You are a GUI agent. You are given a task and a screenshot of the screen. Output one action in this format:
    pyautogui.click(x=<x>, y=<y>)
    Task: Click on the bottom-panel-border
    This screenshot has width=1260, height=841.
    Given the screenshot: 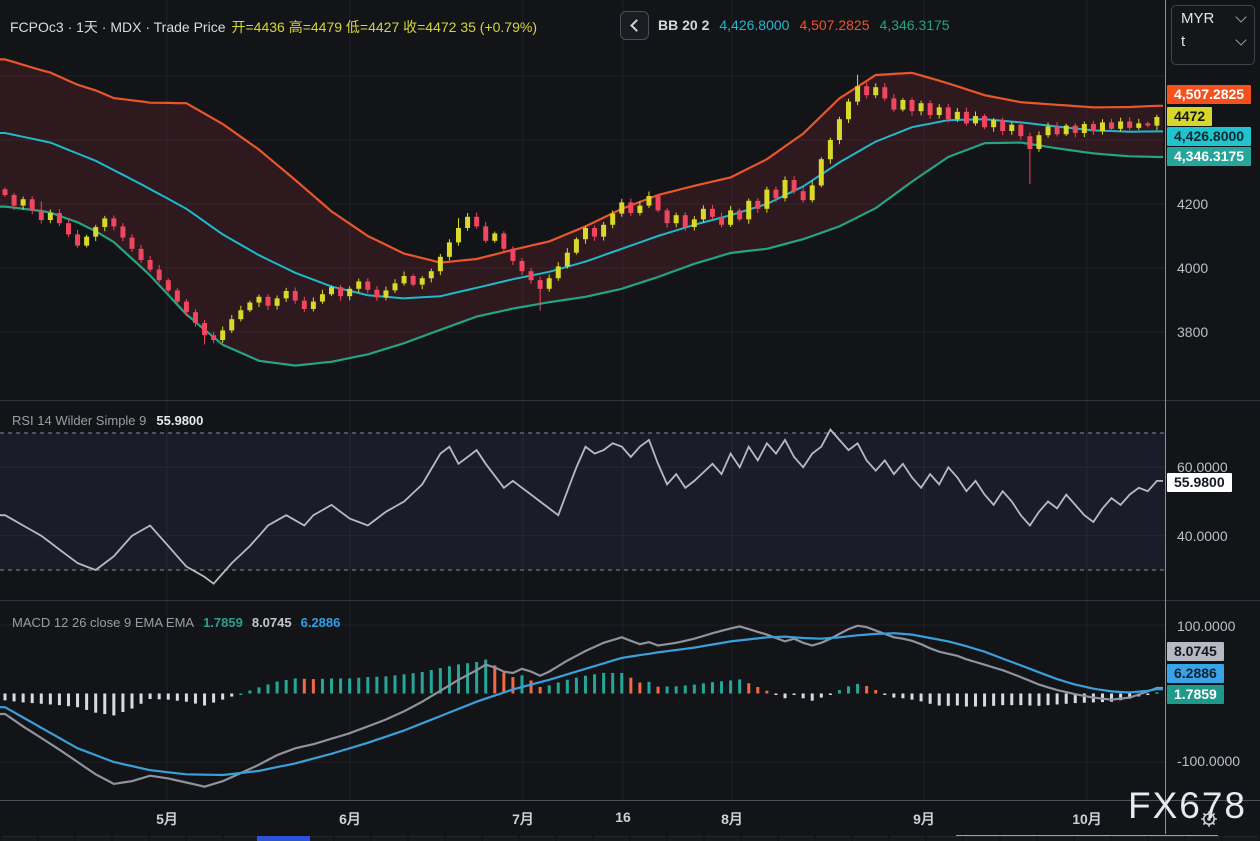 What is the action you would take?
    pyautogui.click(x=1087, y=835)
    